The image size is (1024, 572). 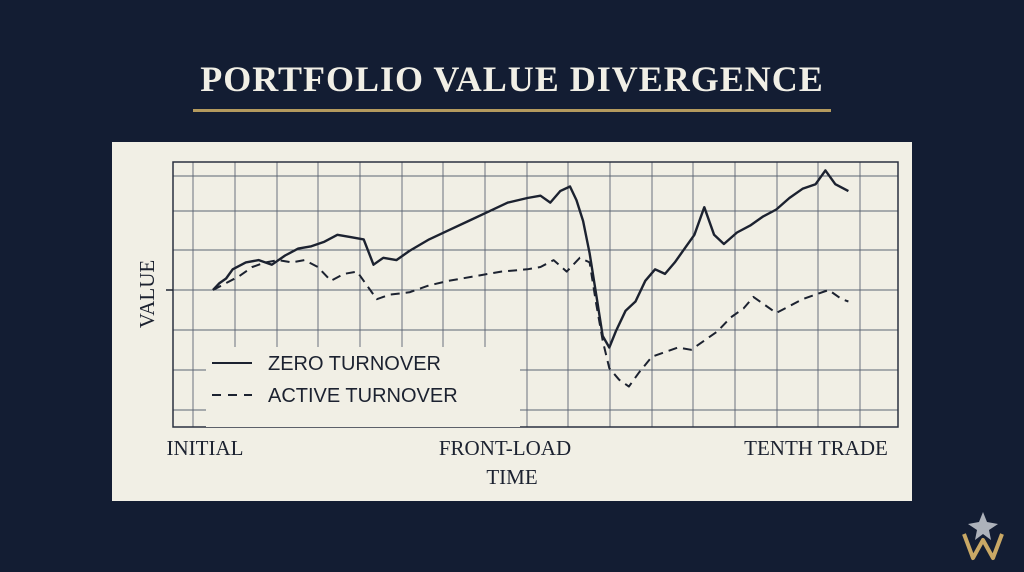 I want to click on y-axis-label: VALUE, so click(x=147, y=294).